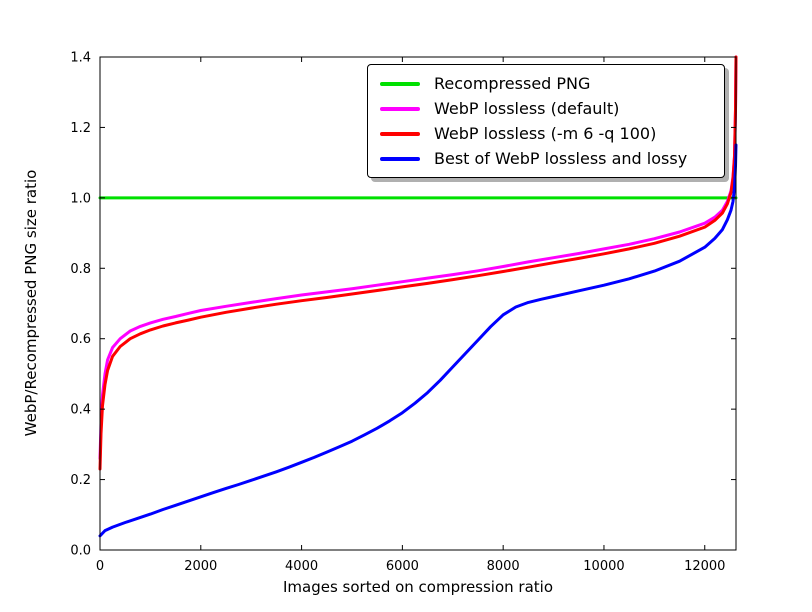 Image resolution: width=812 pixels, height=612 pixels. What do you see at coordinates (400, 158) in the screenshot?
I see `legend-line-best-of-webp` at bounding box center [400, 158].